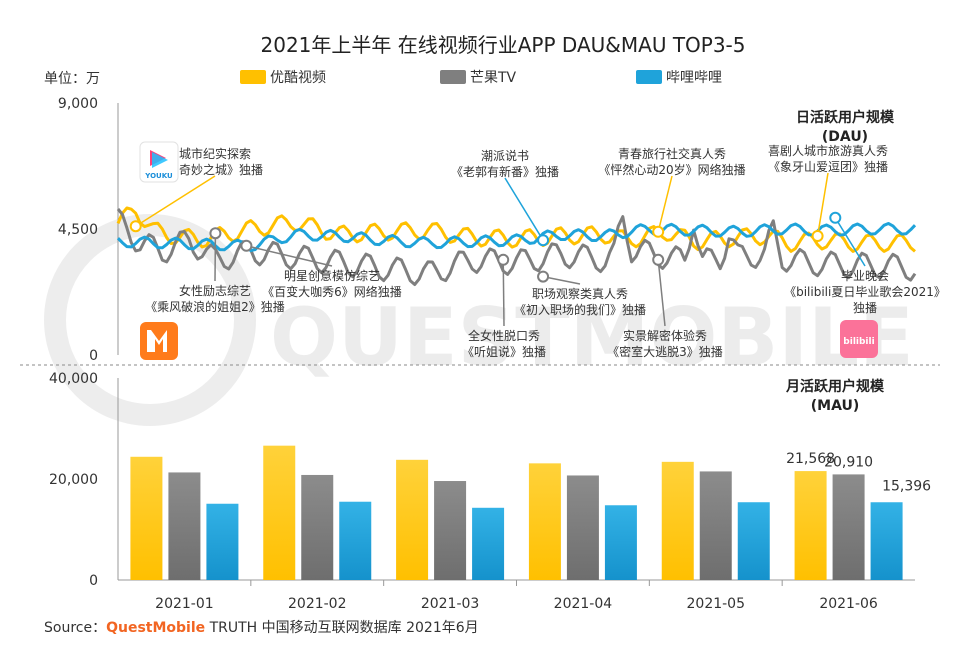 The height and width of the screenshot is (652, 960). Describe the element at coordinates (665, 335) in the screenshot. I see `annotation-text: 实景解密体验秀` at that location.